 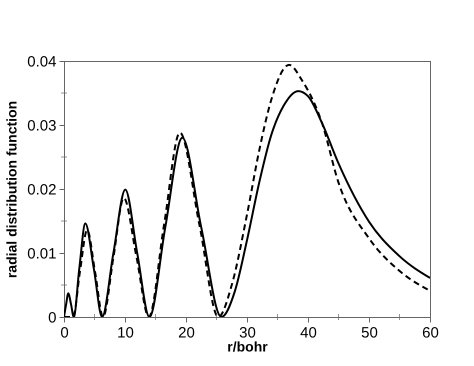 What do you see at coordinates (125, 333) in the screenshot?
I see `x-tick-label: 10` at bounding box center [125, 333].